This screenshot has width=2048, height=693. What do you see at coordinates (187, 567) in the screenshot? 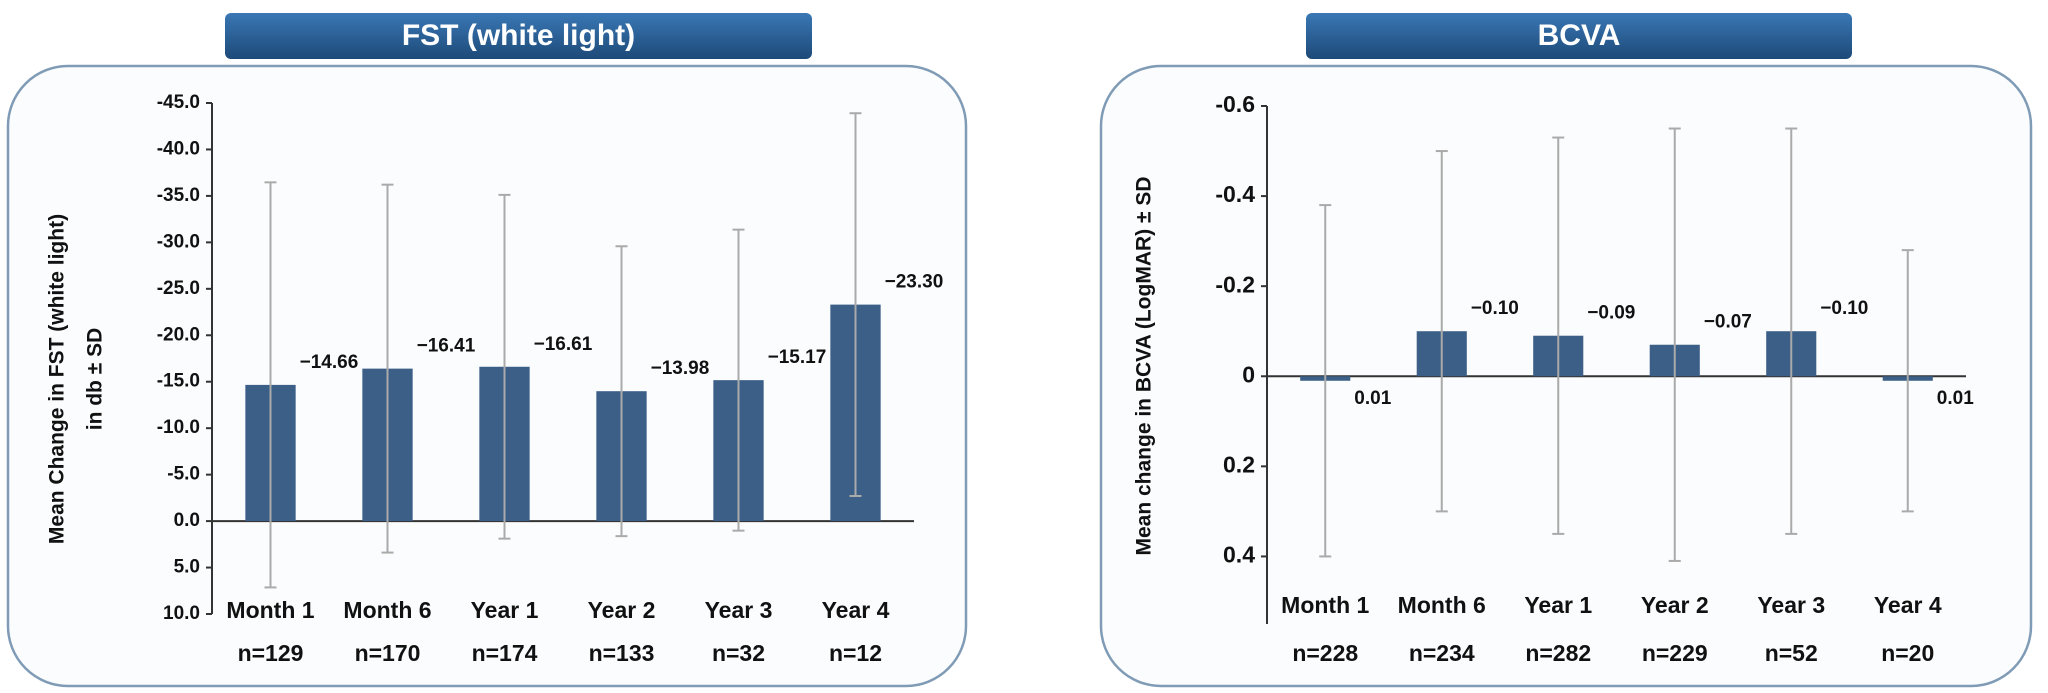
I see `y-tick-label: 5.0` at bounding box center [187, 567].